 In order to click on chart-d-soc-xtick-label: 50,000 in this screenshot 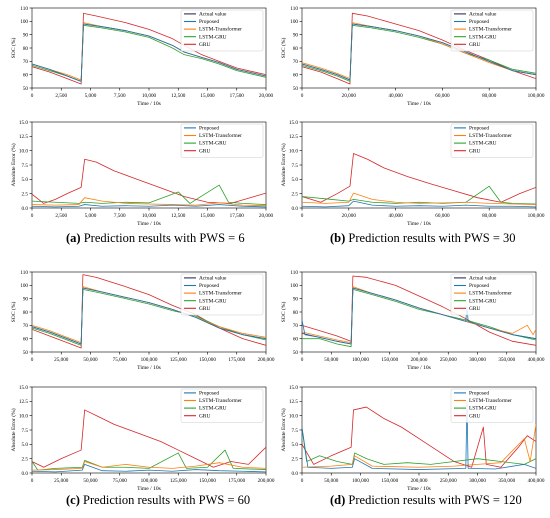, I will do `click(331, 360)`.